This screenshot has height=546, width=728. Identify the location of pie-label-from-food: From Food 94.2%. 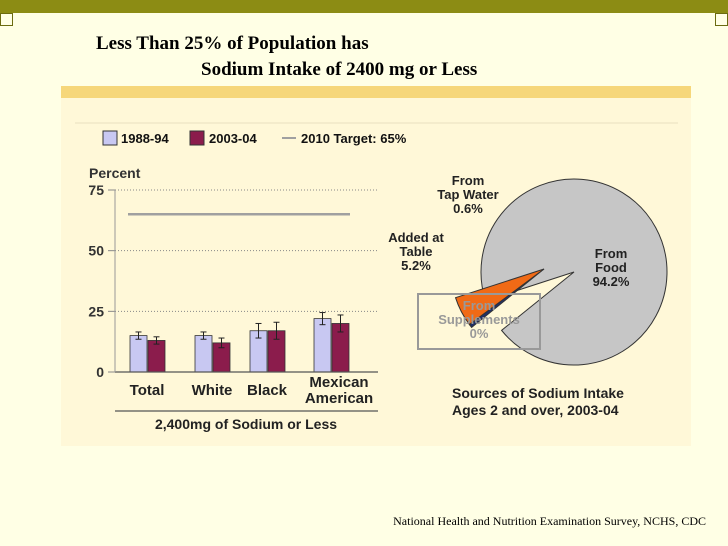
(611, 267).